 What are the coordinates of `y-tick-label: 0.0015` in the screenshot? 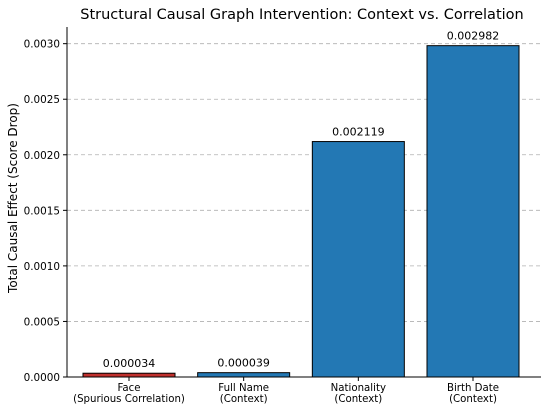 It's located at (42, 211).